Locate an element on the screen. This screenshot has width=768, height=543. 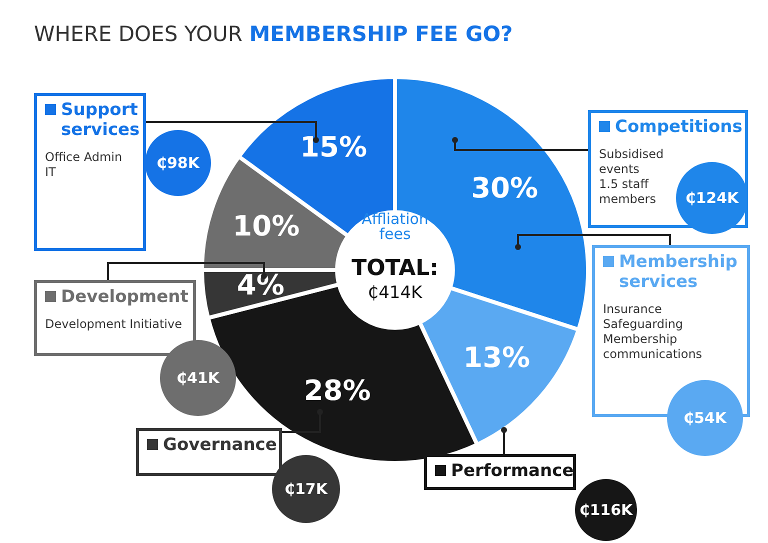
text: Development Initiative is located at coordinates (114, 324).